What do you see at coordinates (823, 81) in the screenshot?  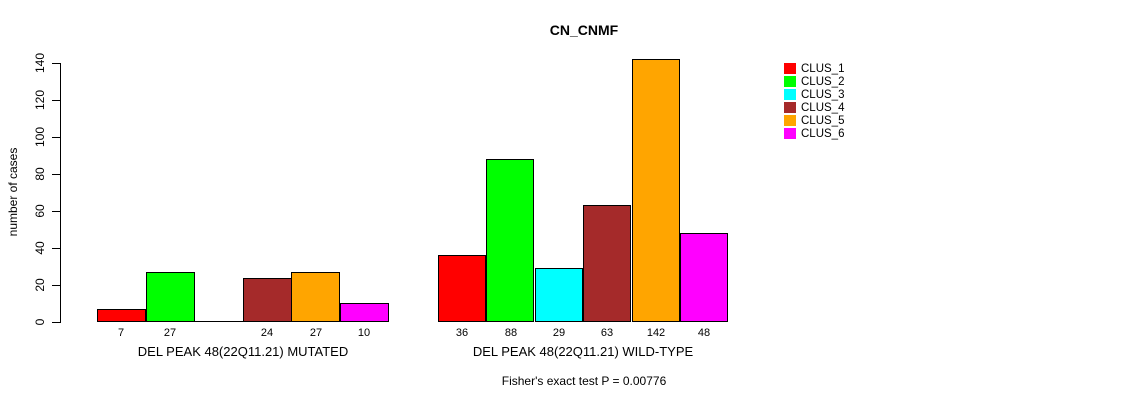 I see `legend-label: CLUS_2` at bounding box center [823, 81].